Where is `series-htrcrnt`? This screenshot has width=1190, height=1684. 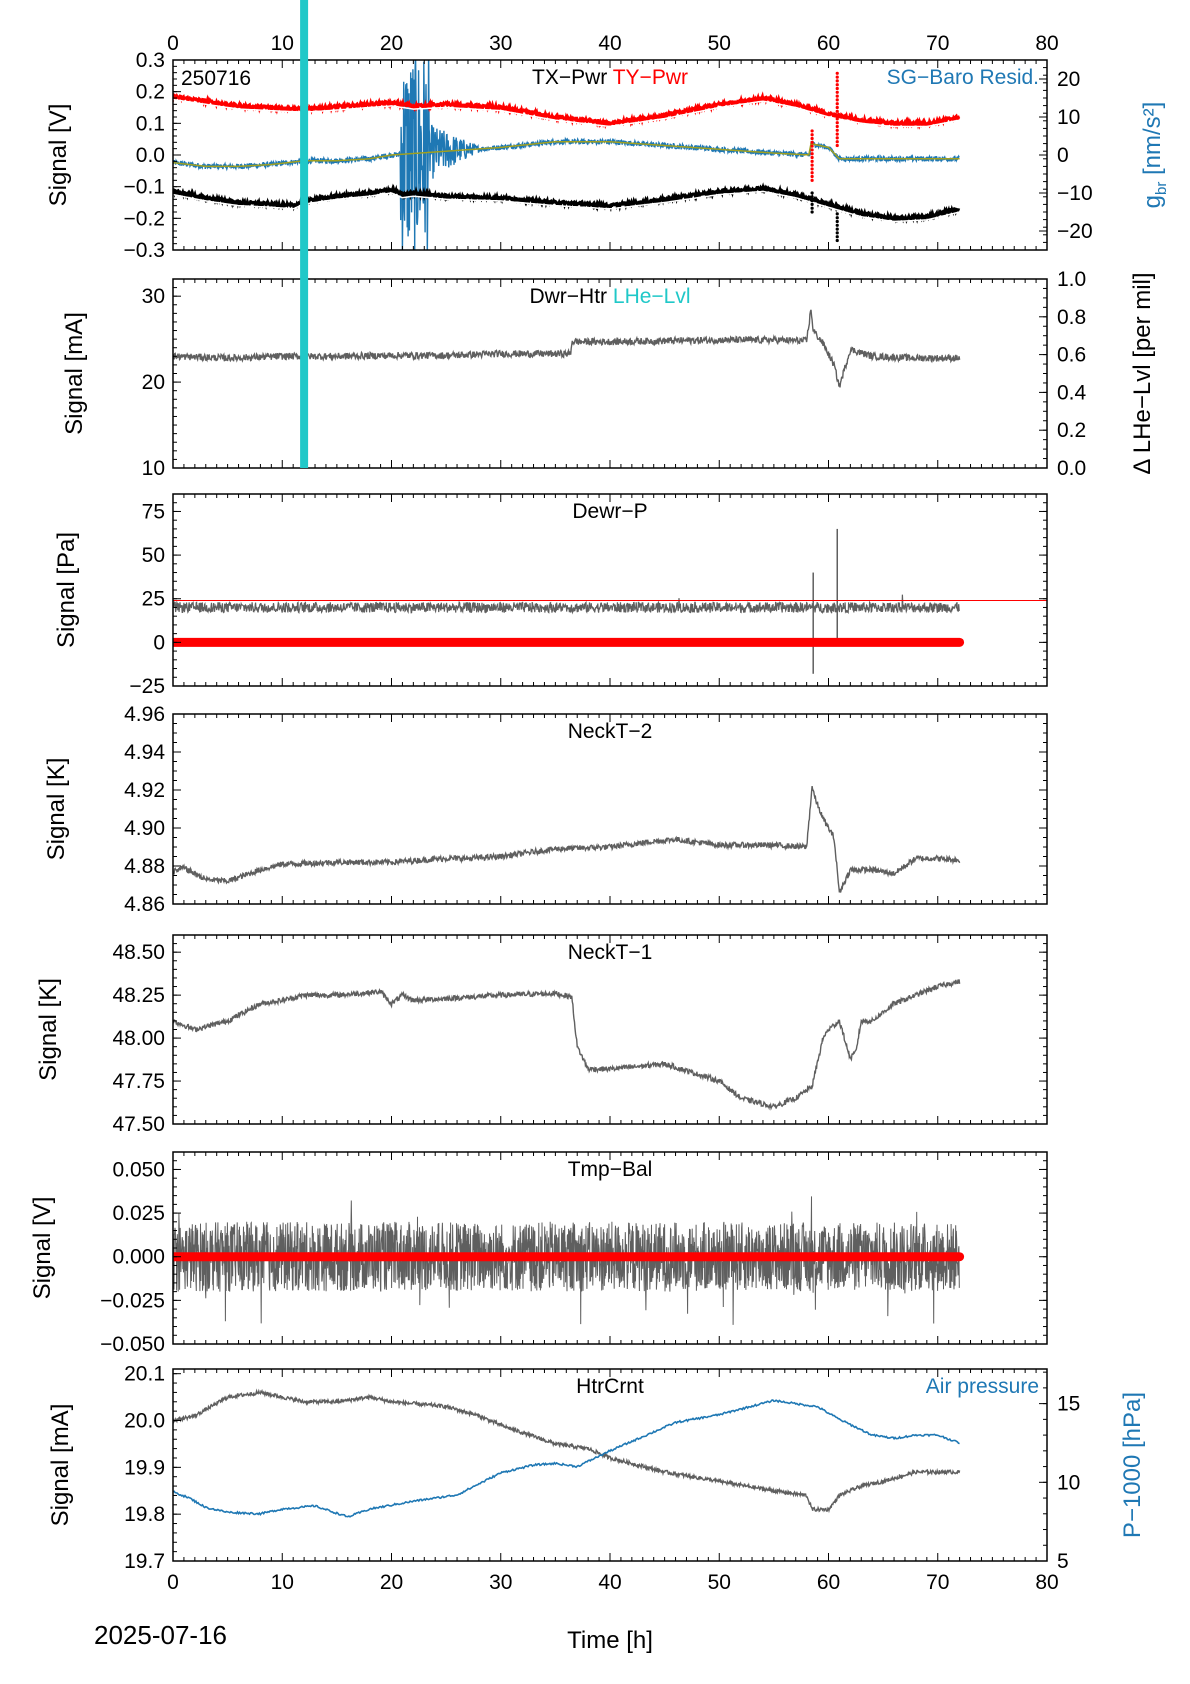 series-htrcrnt is located at coordinates (567, 1451).